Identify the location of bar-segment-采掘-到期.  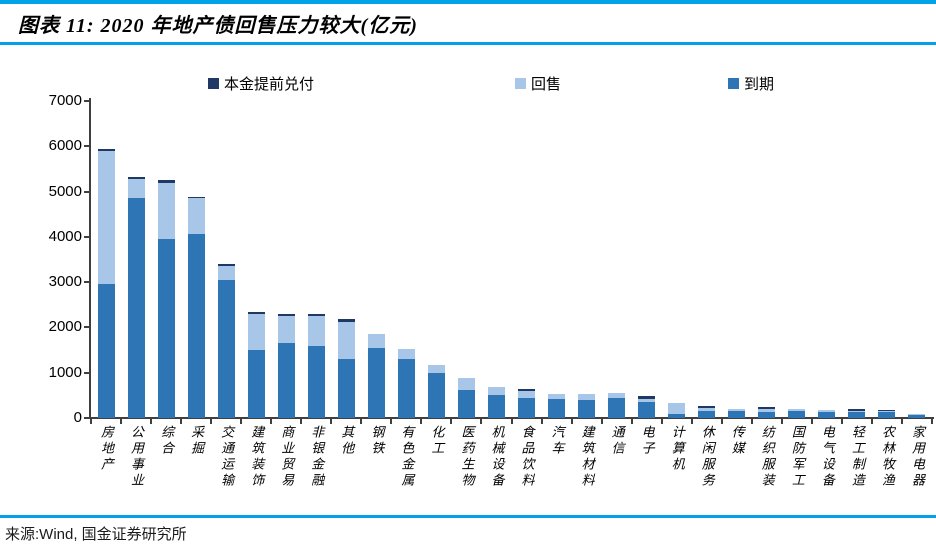
(196, 326).